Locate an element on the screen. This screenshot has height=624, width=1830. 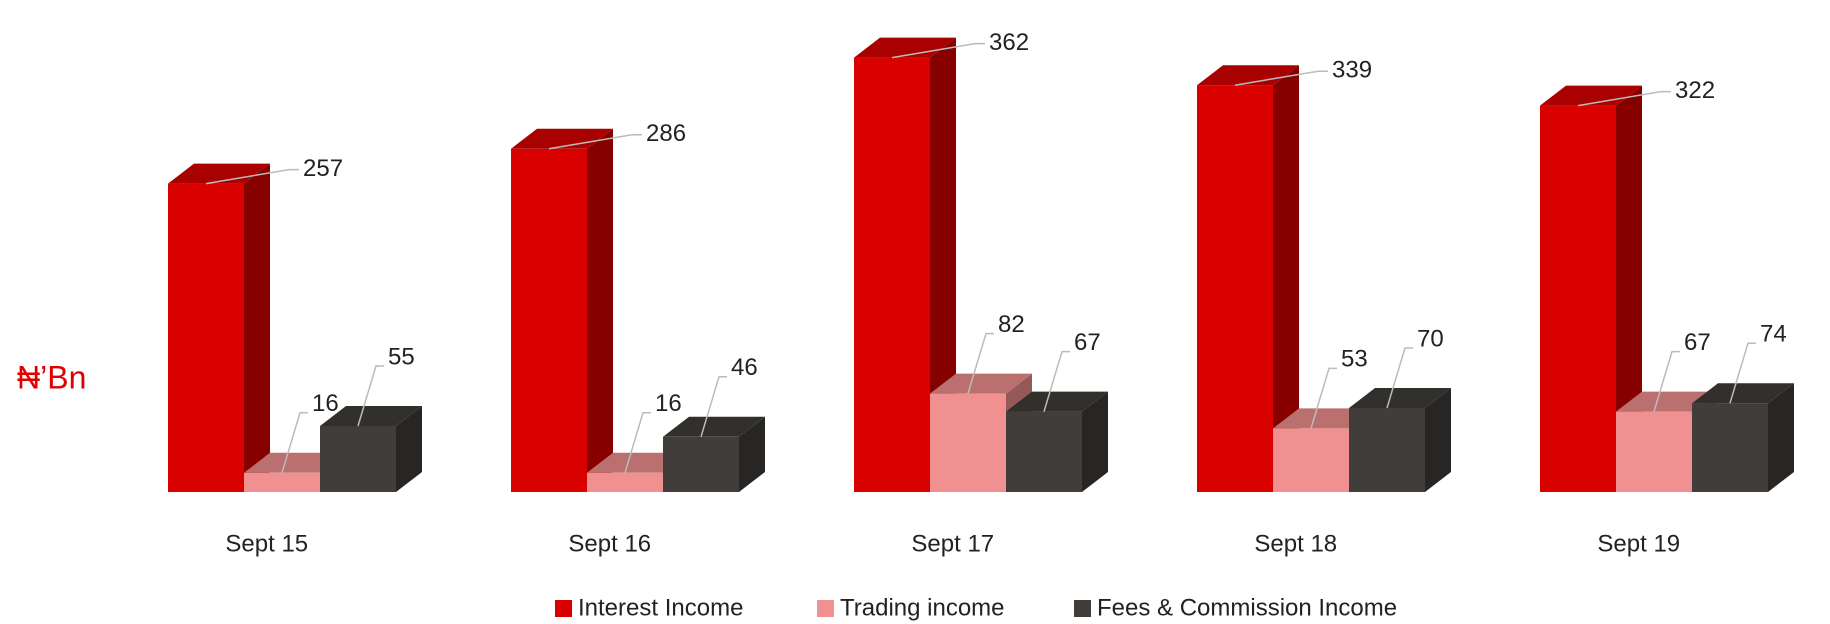
data-label: 257 is located at coordinates (323, 168).